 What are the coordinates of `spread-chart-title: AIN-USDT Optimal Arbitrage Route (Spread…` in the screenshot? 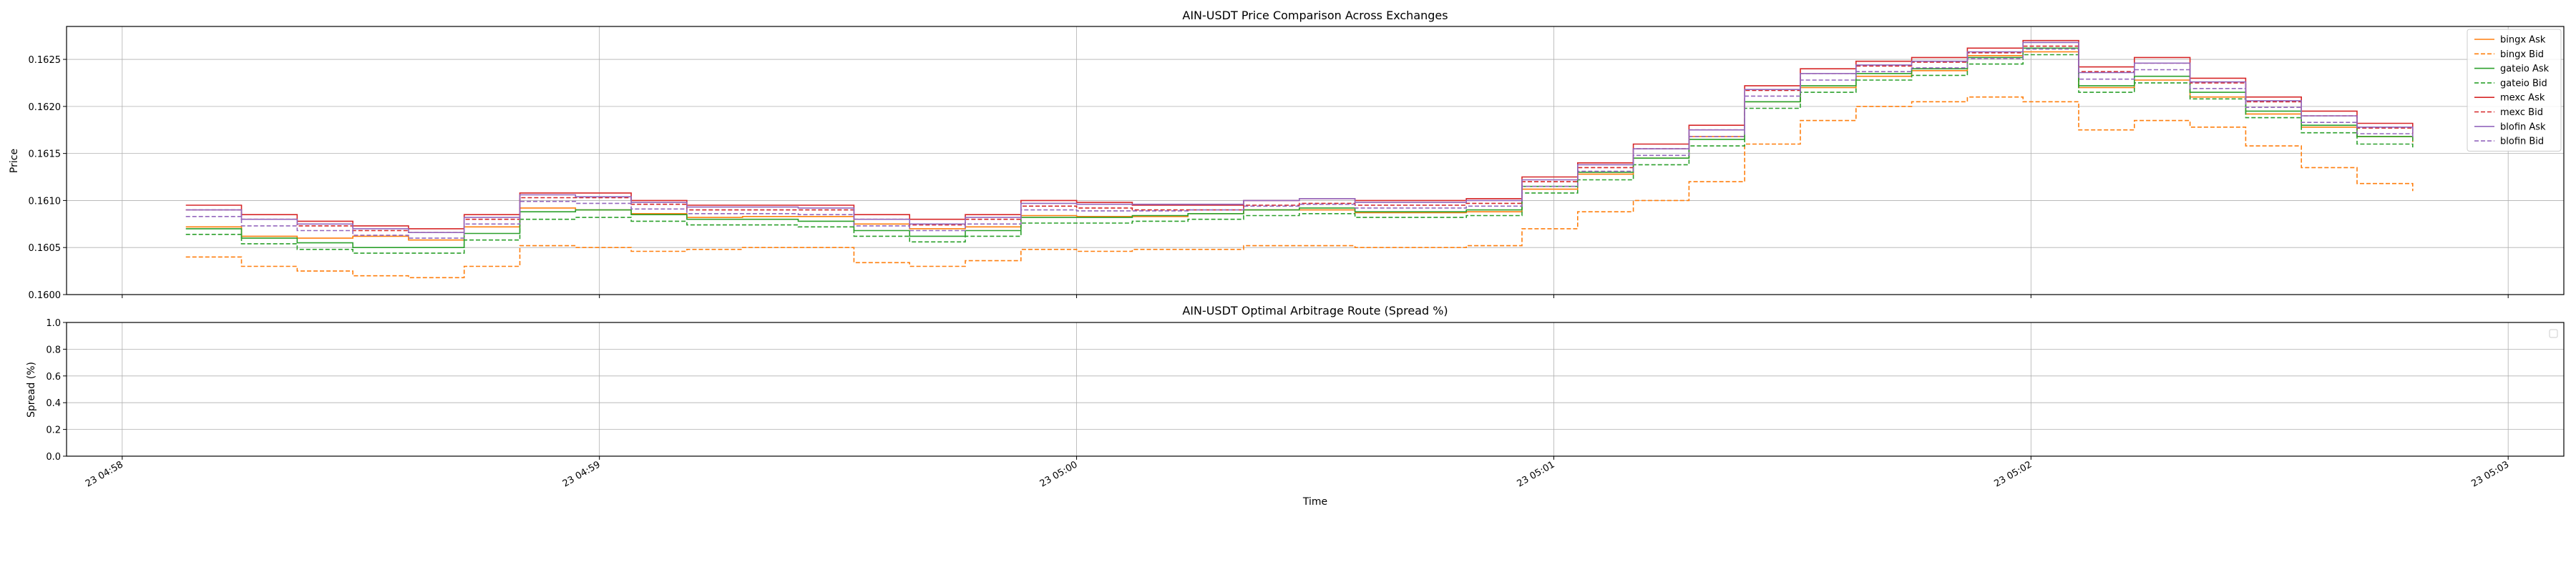 It's located at (1315, 310).